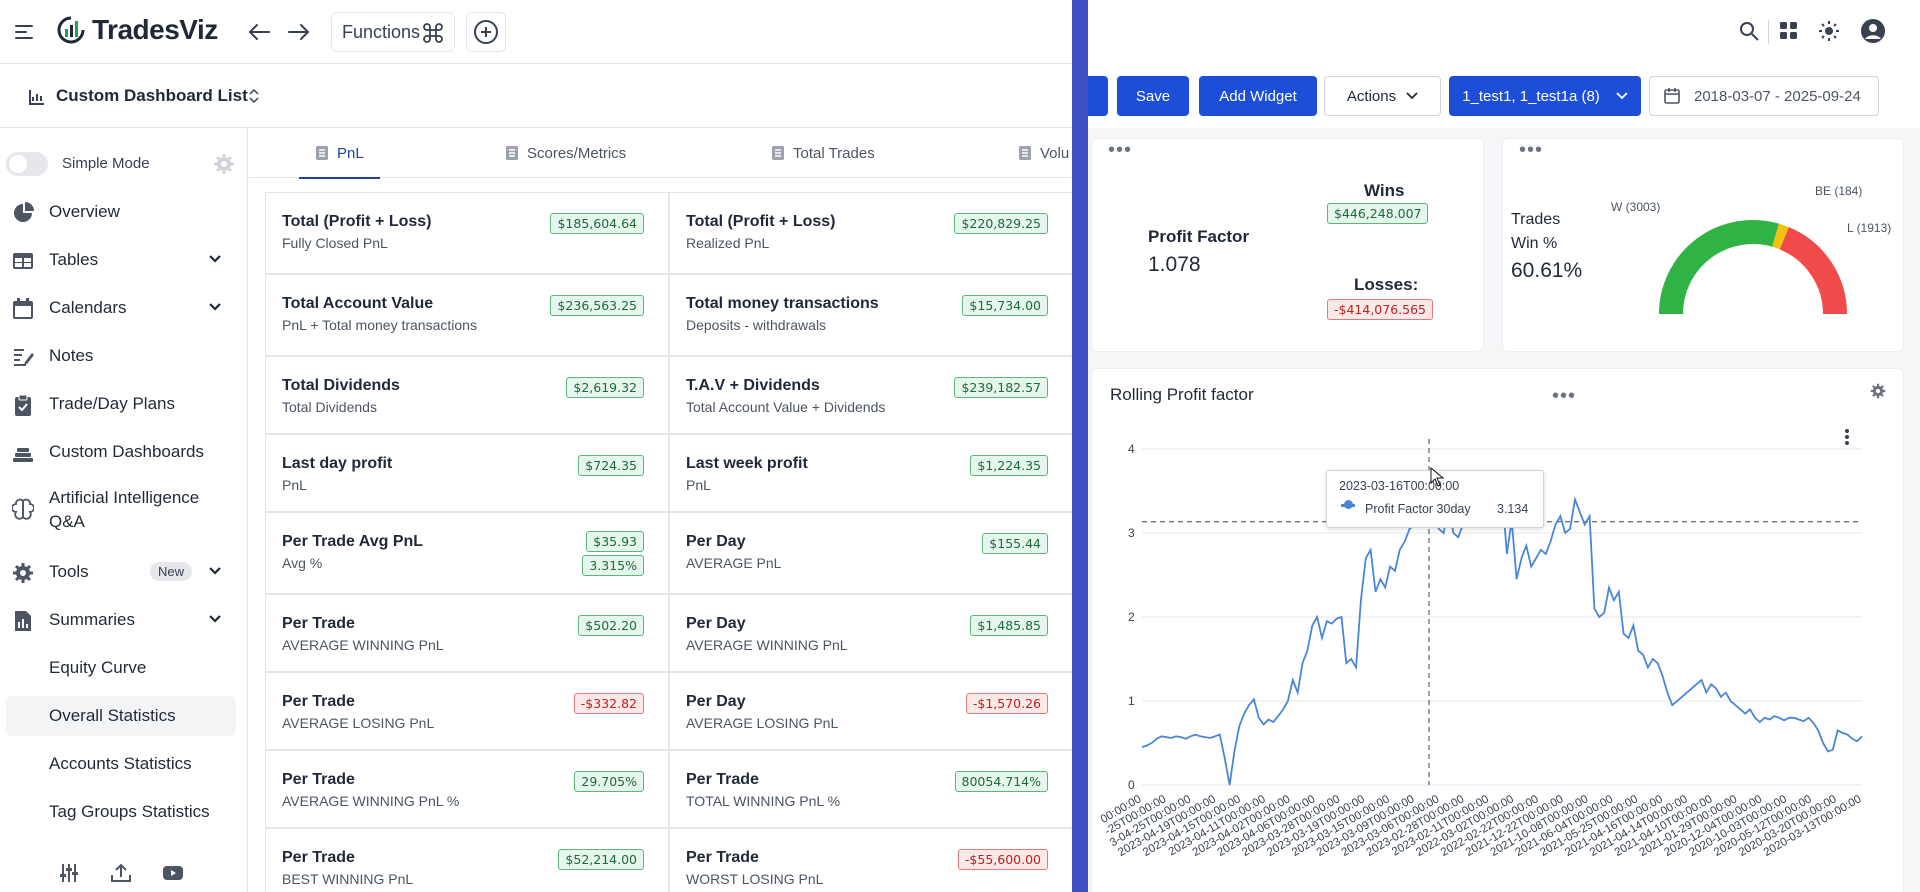  Describe the element at coordinates (120, 212) in the screenshot. I see `sidebar-item-overview: Overview` at that location.